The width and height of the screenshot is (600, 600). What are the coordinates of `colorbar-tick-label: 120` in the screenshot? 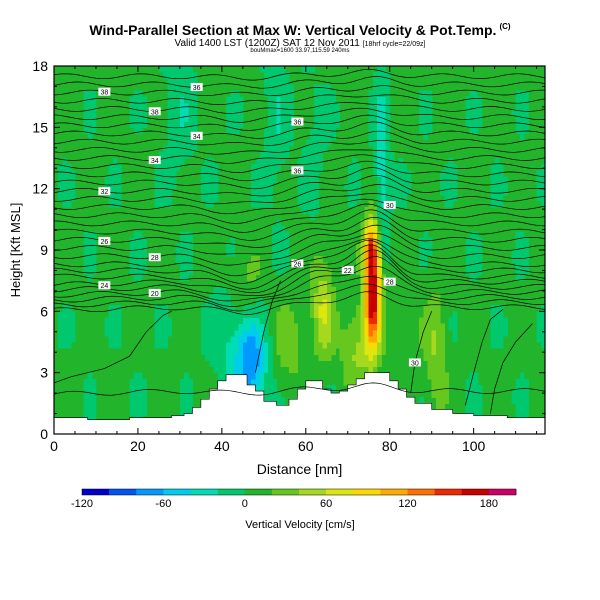 It's located at (407, 504).